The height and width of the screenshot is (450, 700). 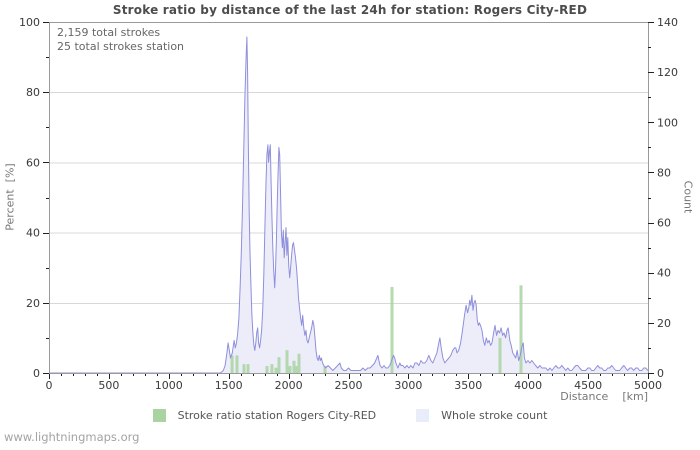 I want to click on svg-text: 3500, so click(x=468, y=385).